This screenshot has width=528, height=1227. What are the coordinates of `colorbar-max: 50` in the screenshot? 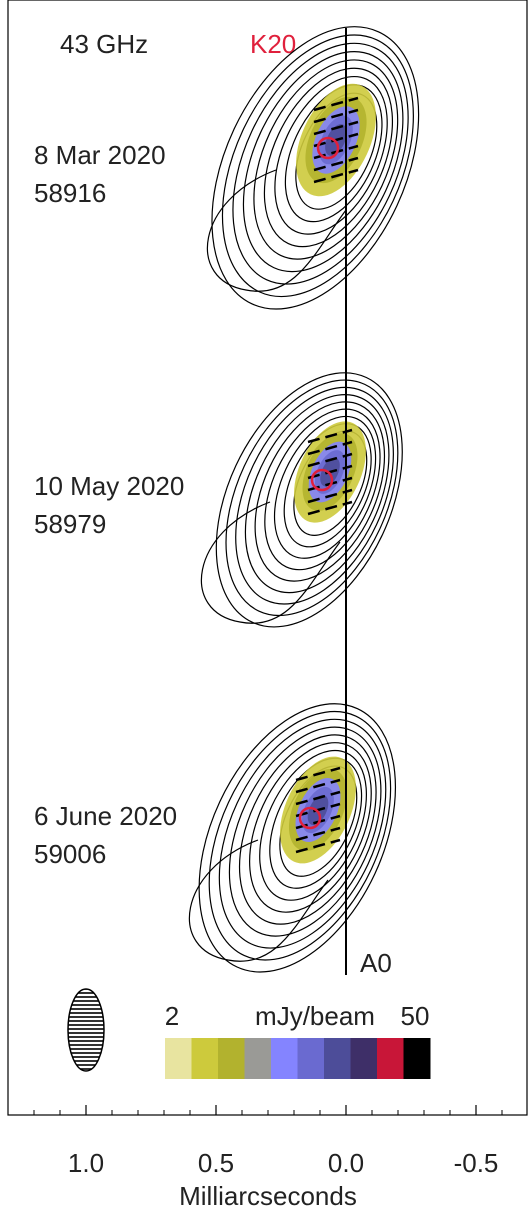 It's located at (415, 1016).